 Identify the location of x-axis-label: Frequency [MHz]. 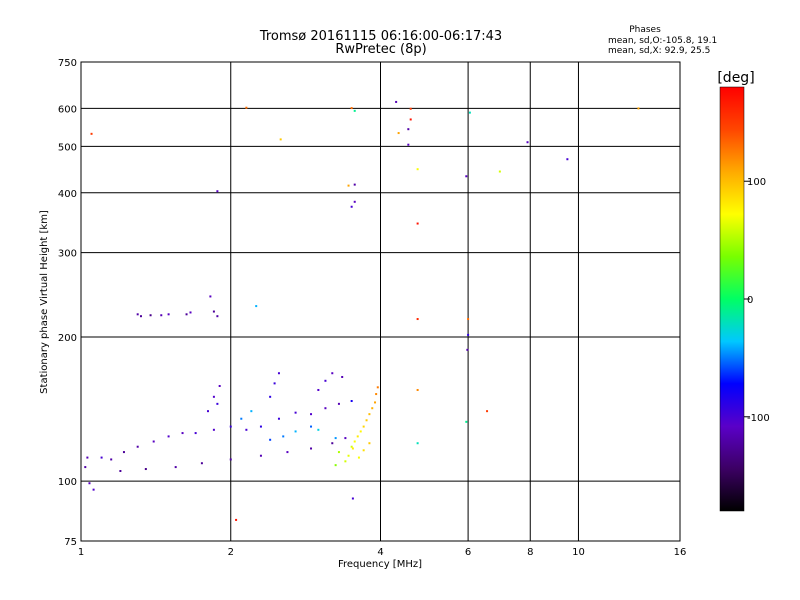
(380, 564).